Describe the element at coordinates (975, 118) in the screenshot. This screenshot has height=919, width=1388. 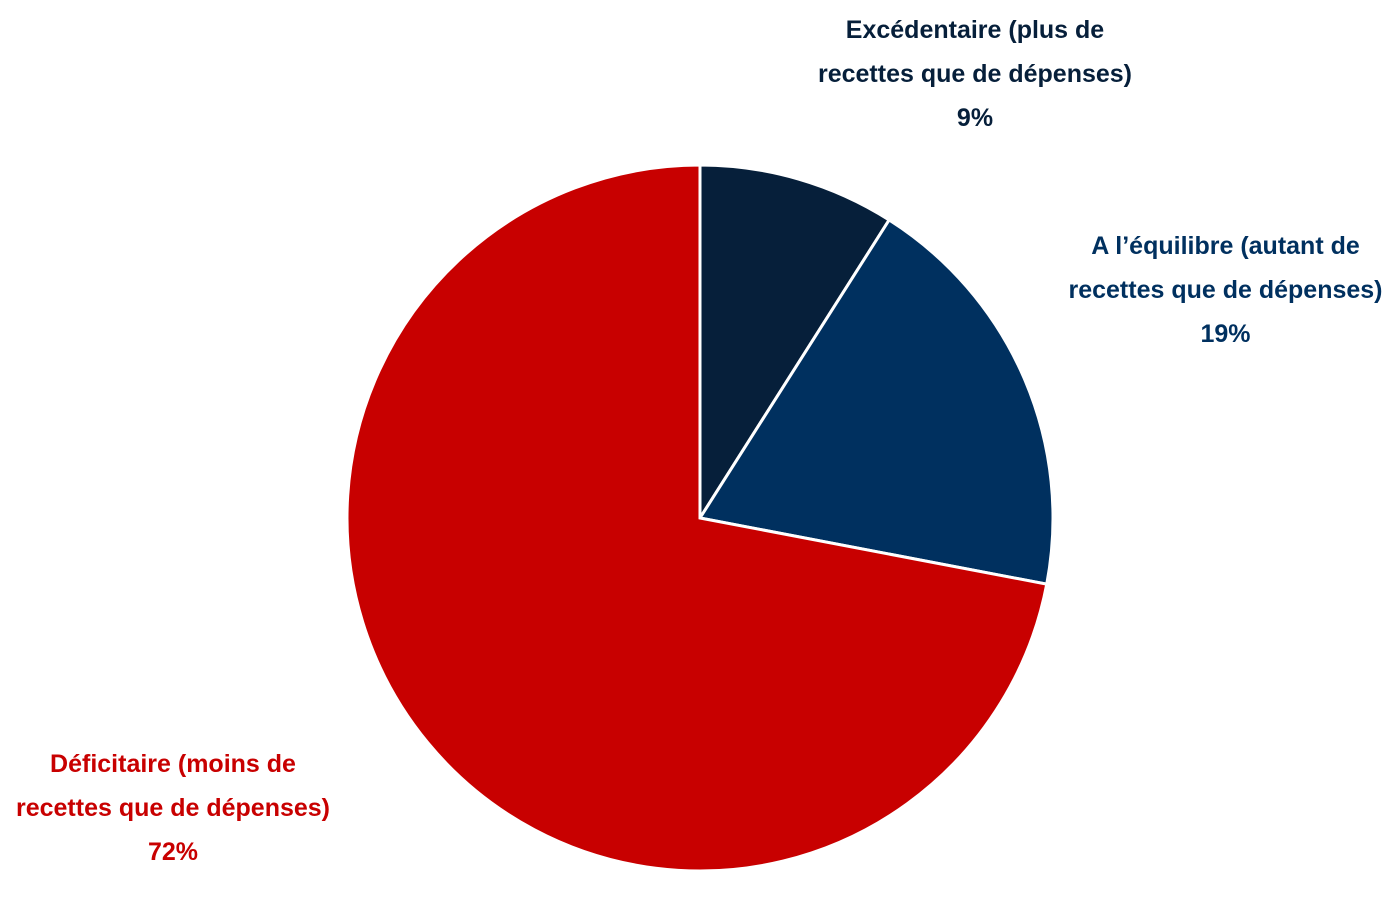
I see `value-label: 9%` at that location.